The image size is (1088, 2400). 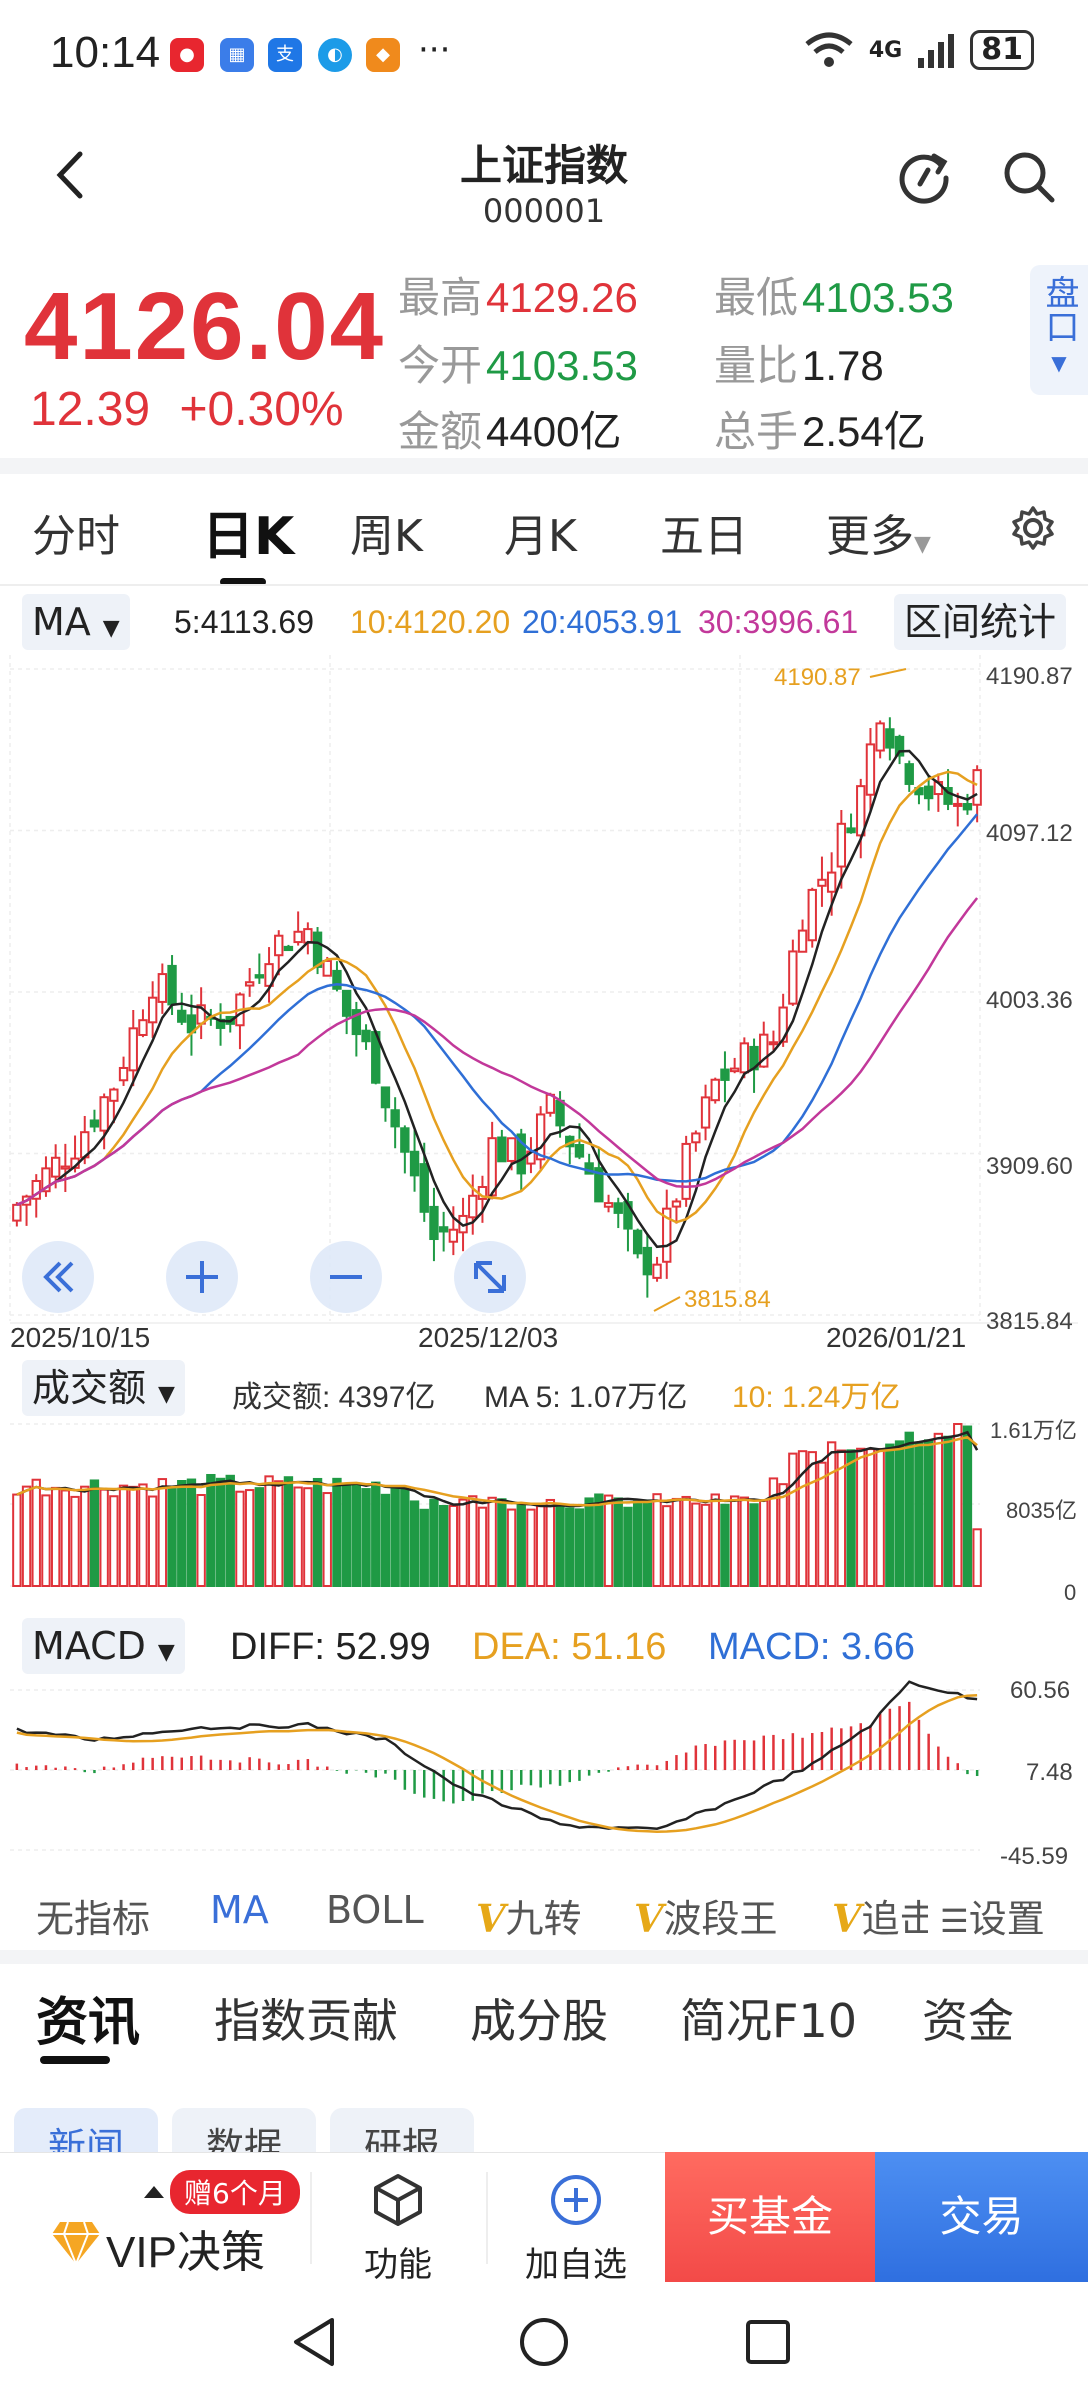 I want to click on caret-down-icon: ▼, so click(x=166, y=1652).